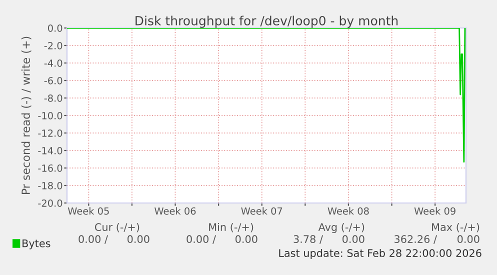 This screenshot has height=275, width=497. What do you see at coordinates (26, 115) in the screenshot?
I see `y-axis-title: Pr second read (-) / write (+)` at bounding box center [26, 115].